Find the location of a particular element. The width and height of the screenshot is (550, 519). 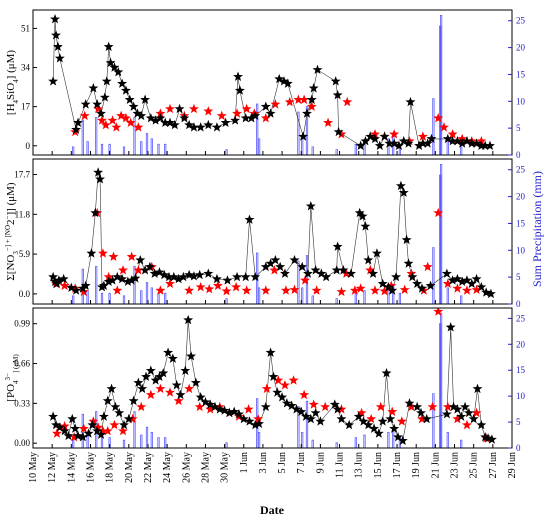

x-tick-label: 11 Jun is located at coordinates (340, 465).